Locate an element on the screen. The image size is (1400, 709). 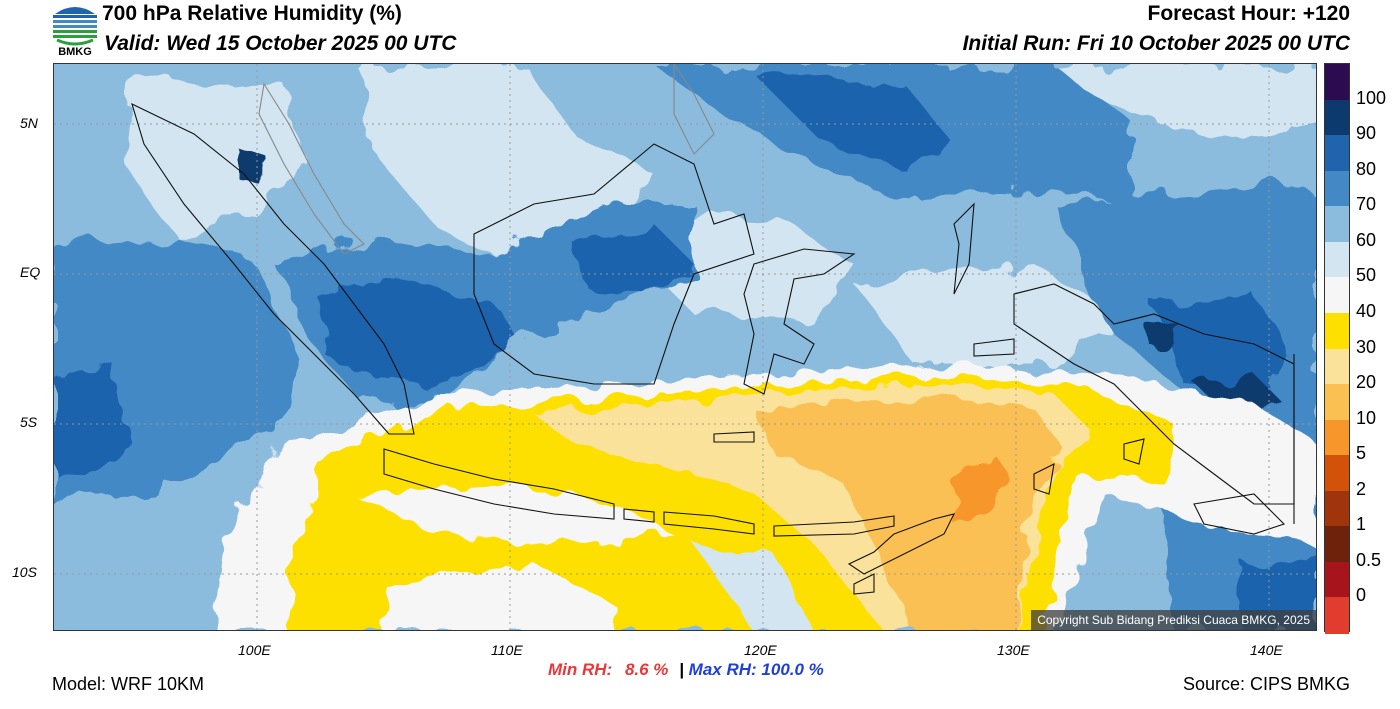
colorbar-label: 70 is located at coordinates (1366, 204).